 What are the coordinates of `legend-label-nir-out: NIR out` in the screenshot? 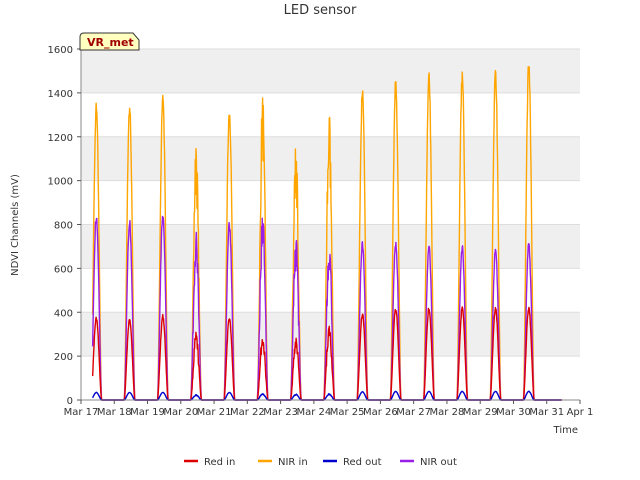 It's located at (438, 462).